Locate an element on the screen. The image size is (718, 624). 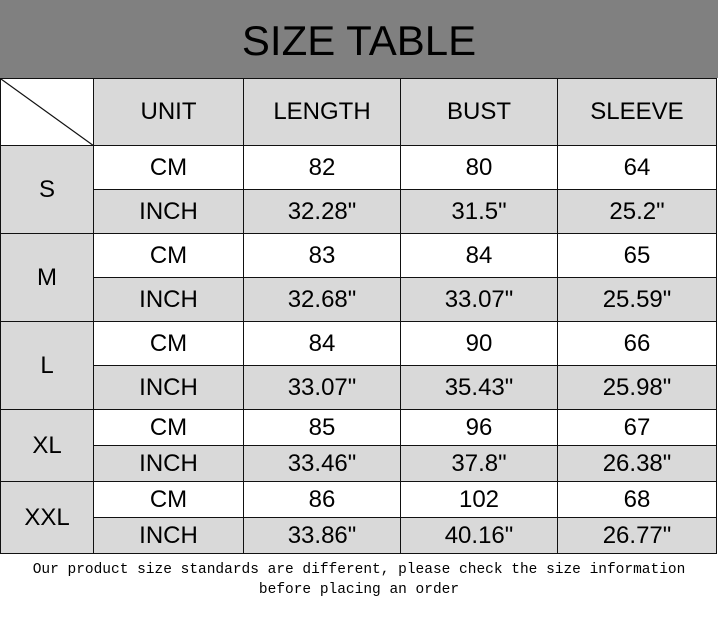
table-row: INCH 33.07" 35.43" 25.98" is located at coordinates (359, 387).